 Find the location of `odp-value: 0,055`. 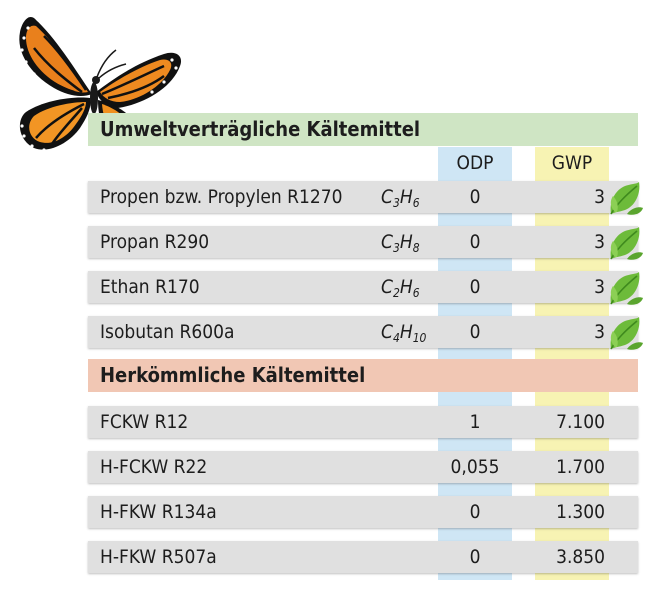

odp-value: 0,055 is located at coordinates (475, 467).